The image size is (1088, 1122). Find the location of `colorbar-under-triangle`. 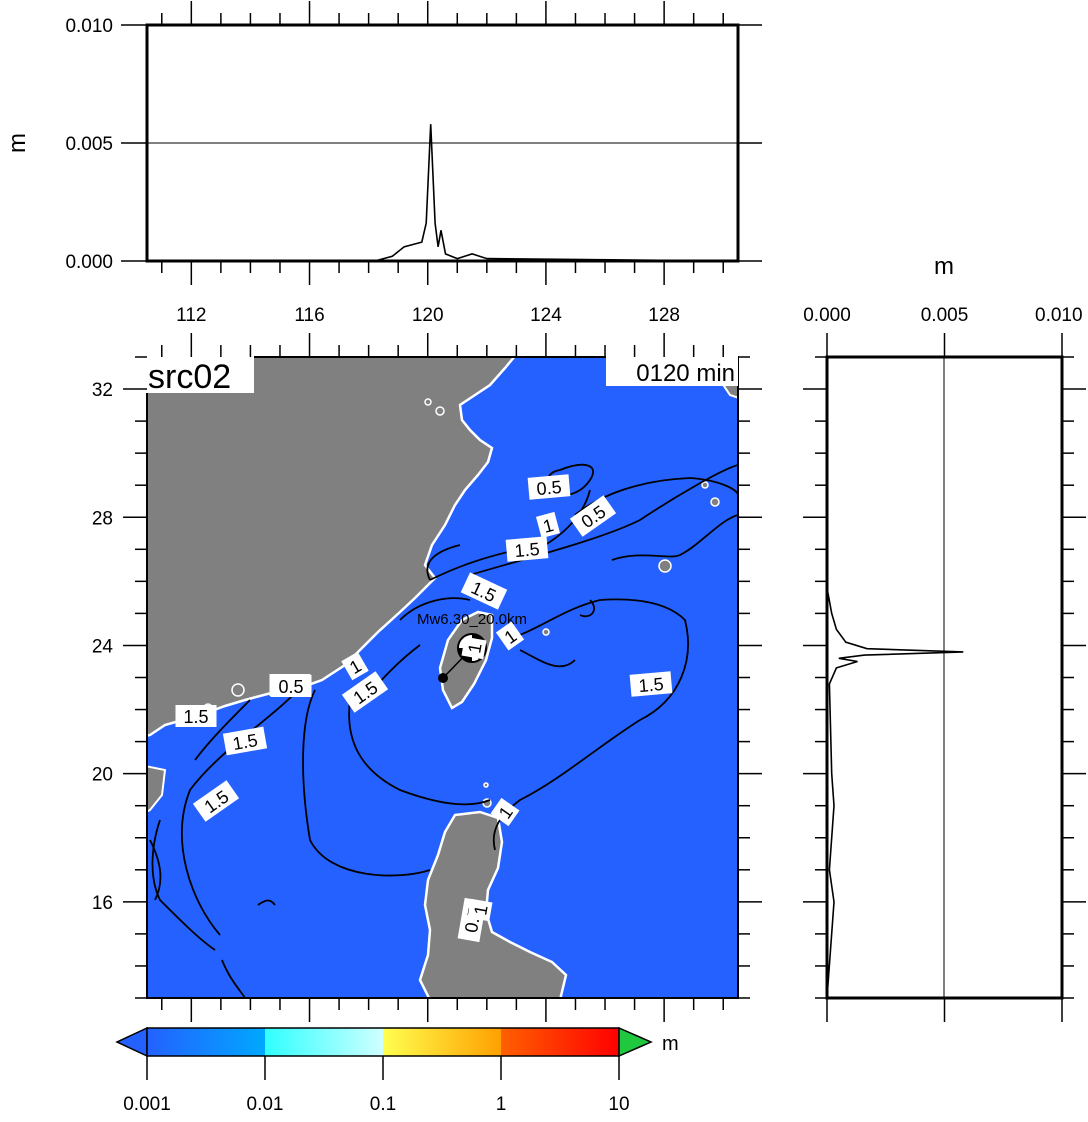

colorbar-under-triangle is located at coordinates (131, 1042).